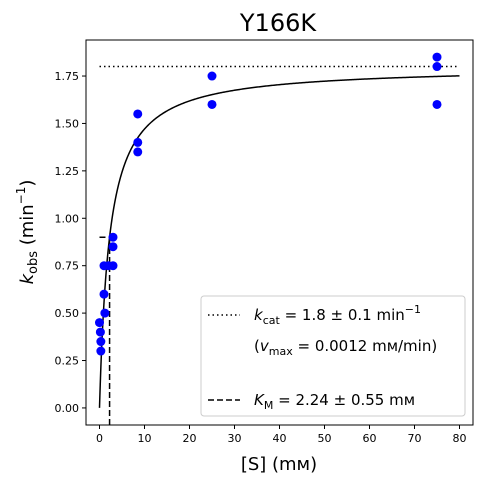 The width and height of the screenshot is (482, 484). I want to click on legend-km-label: KM = 2.24 ± 0.55 mм, so click(334, 401).